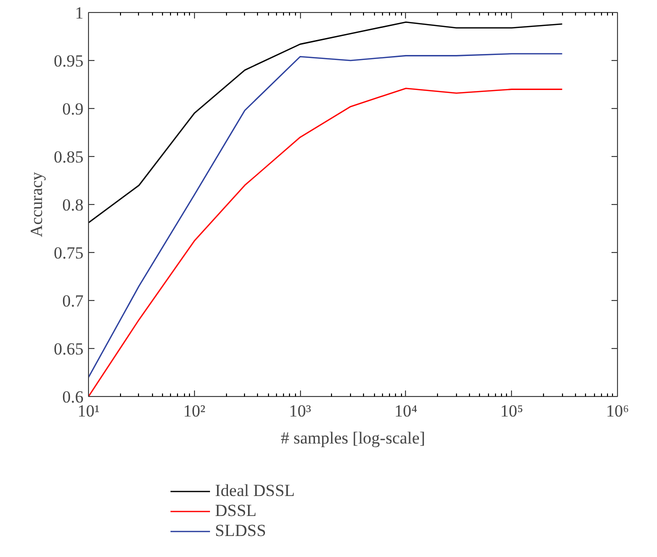  What do you see at coordinates (69, 349) in the screenshot?
I see `y-tick-label: 0.65` at bounding box center [69, 349].